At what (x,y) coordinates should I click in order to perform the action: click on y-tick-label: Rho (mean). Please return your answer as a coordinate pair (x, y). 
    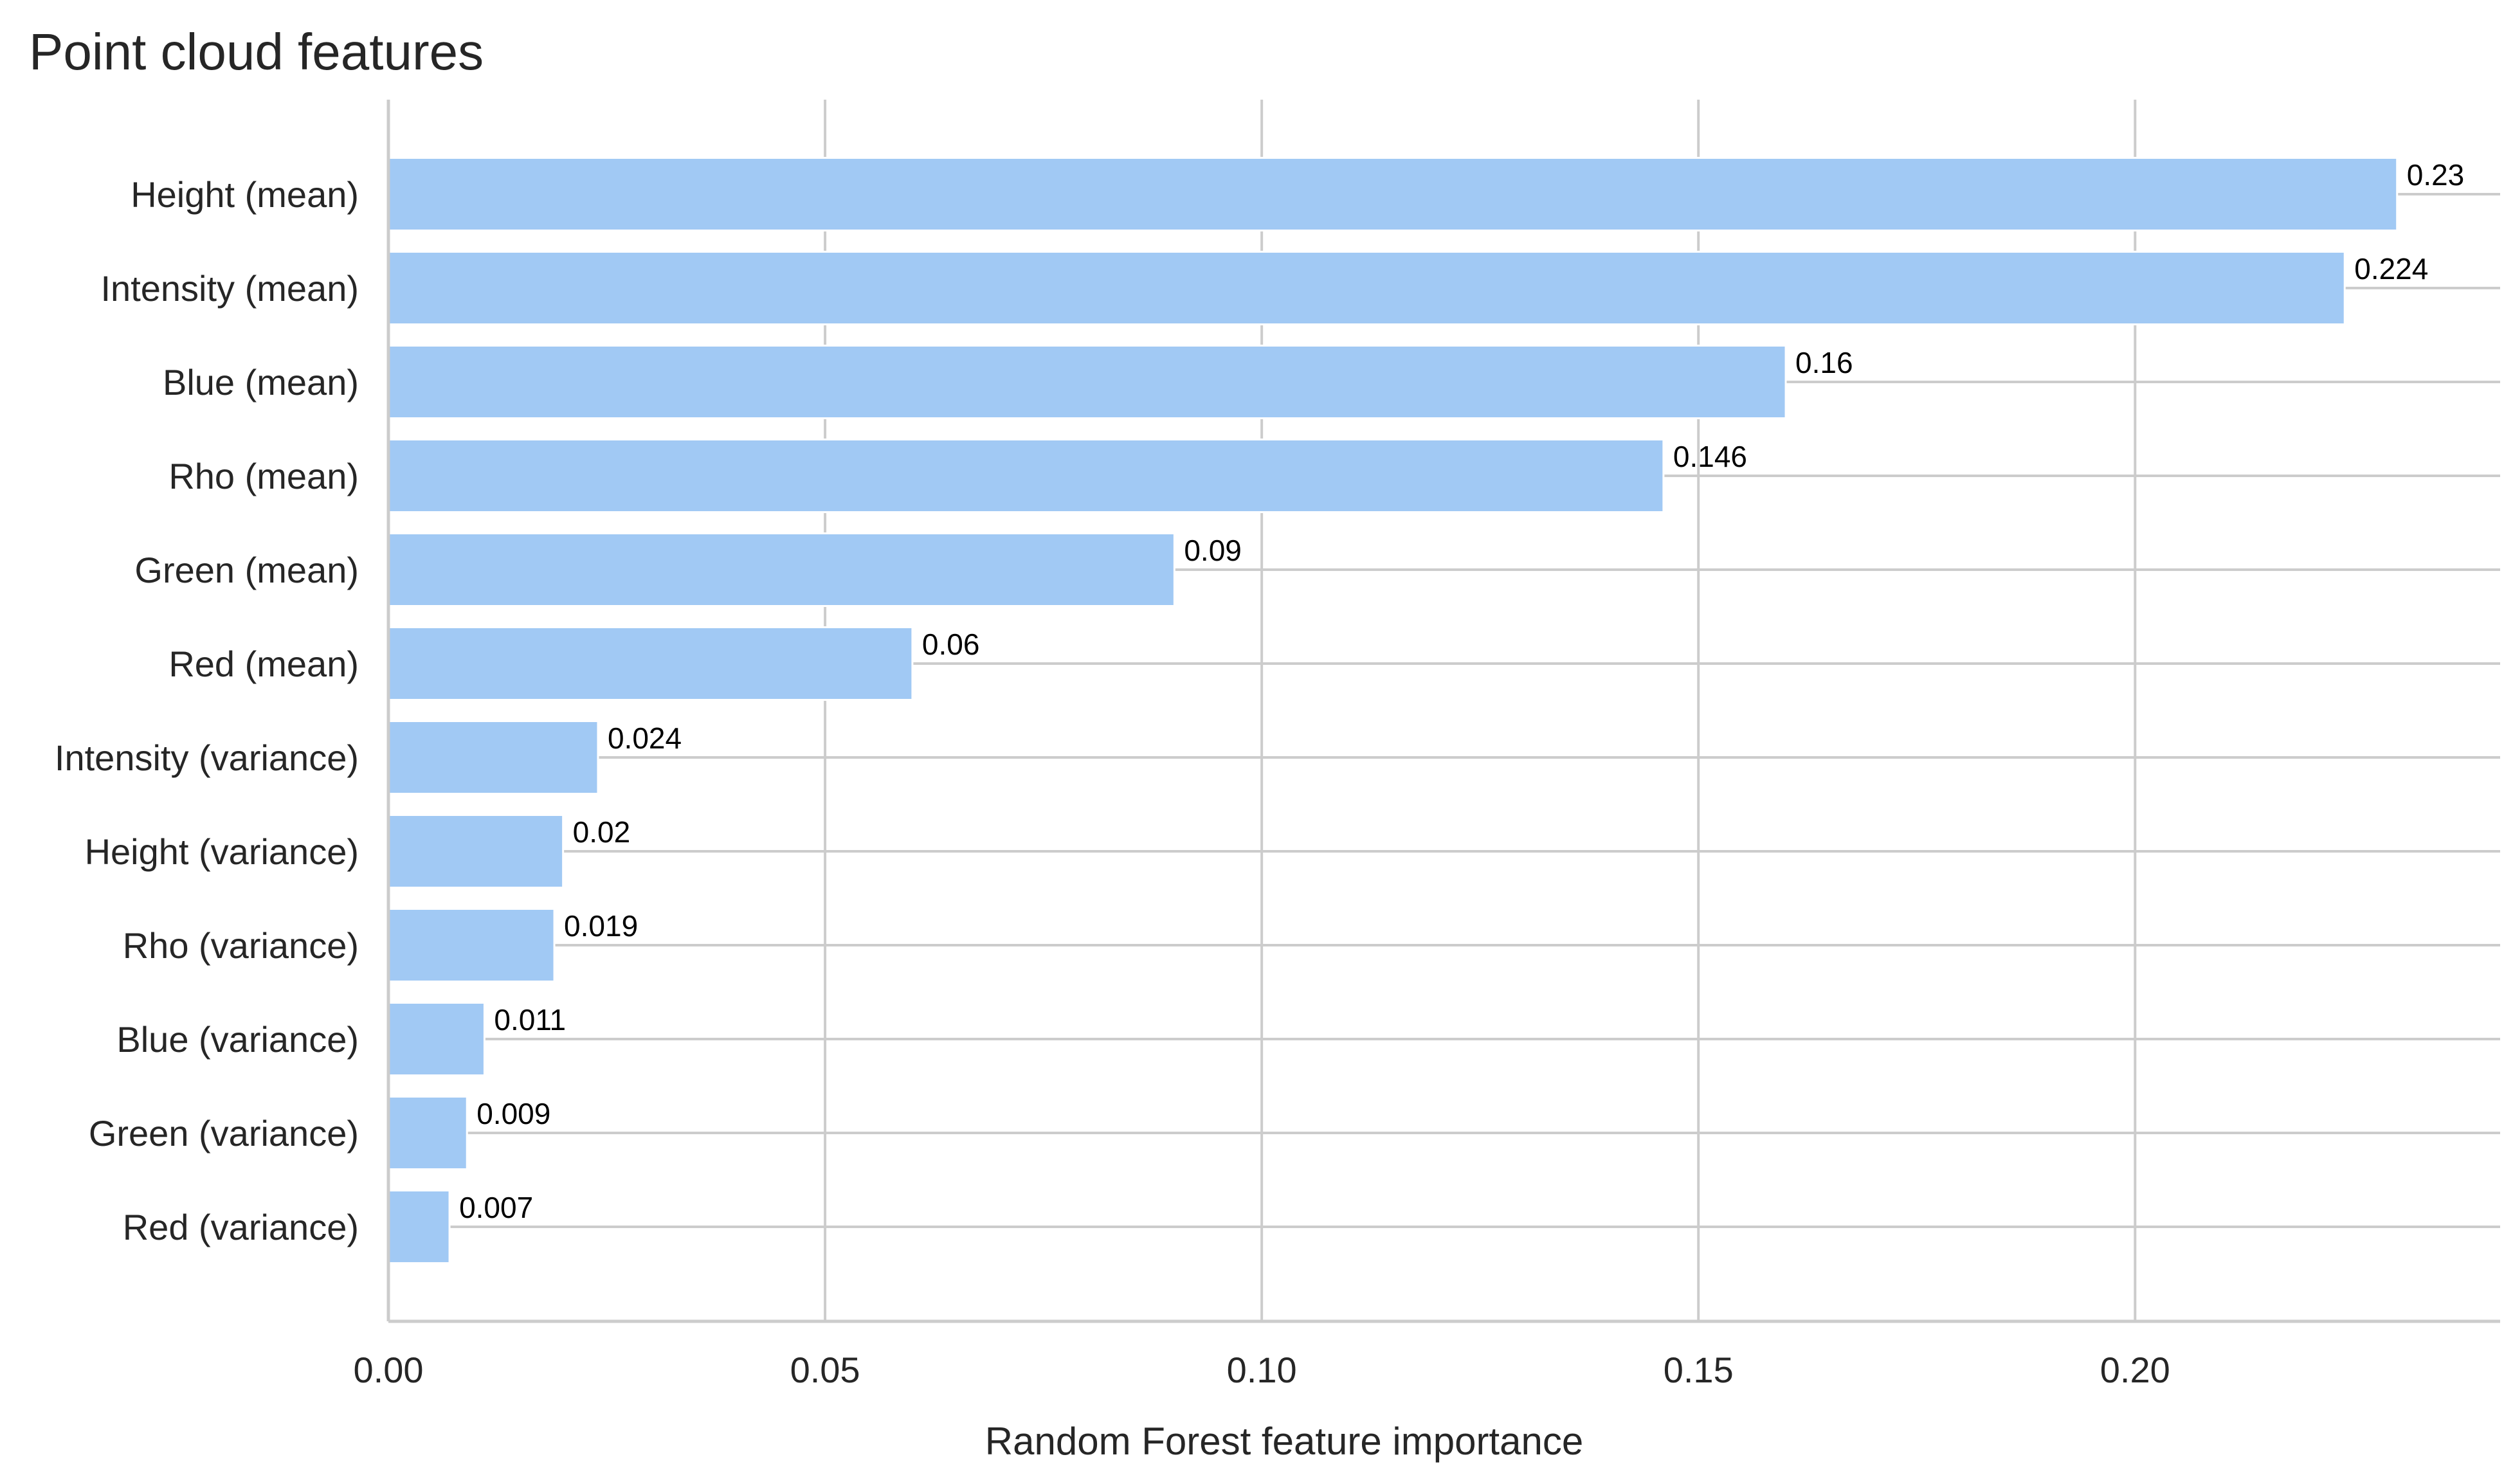
    Looking at the image, I should click on (263, 476).